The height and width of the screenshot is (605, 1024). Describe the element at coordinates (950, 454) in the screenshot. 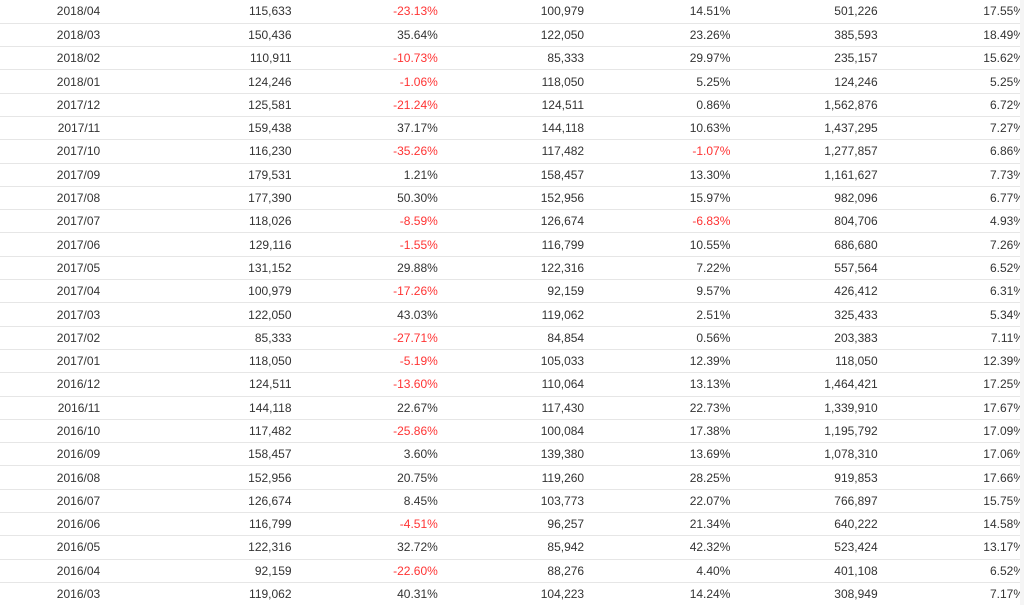

I see `change-3-cell: 17.06%` at that location.